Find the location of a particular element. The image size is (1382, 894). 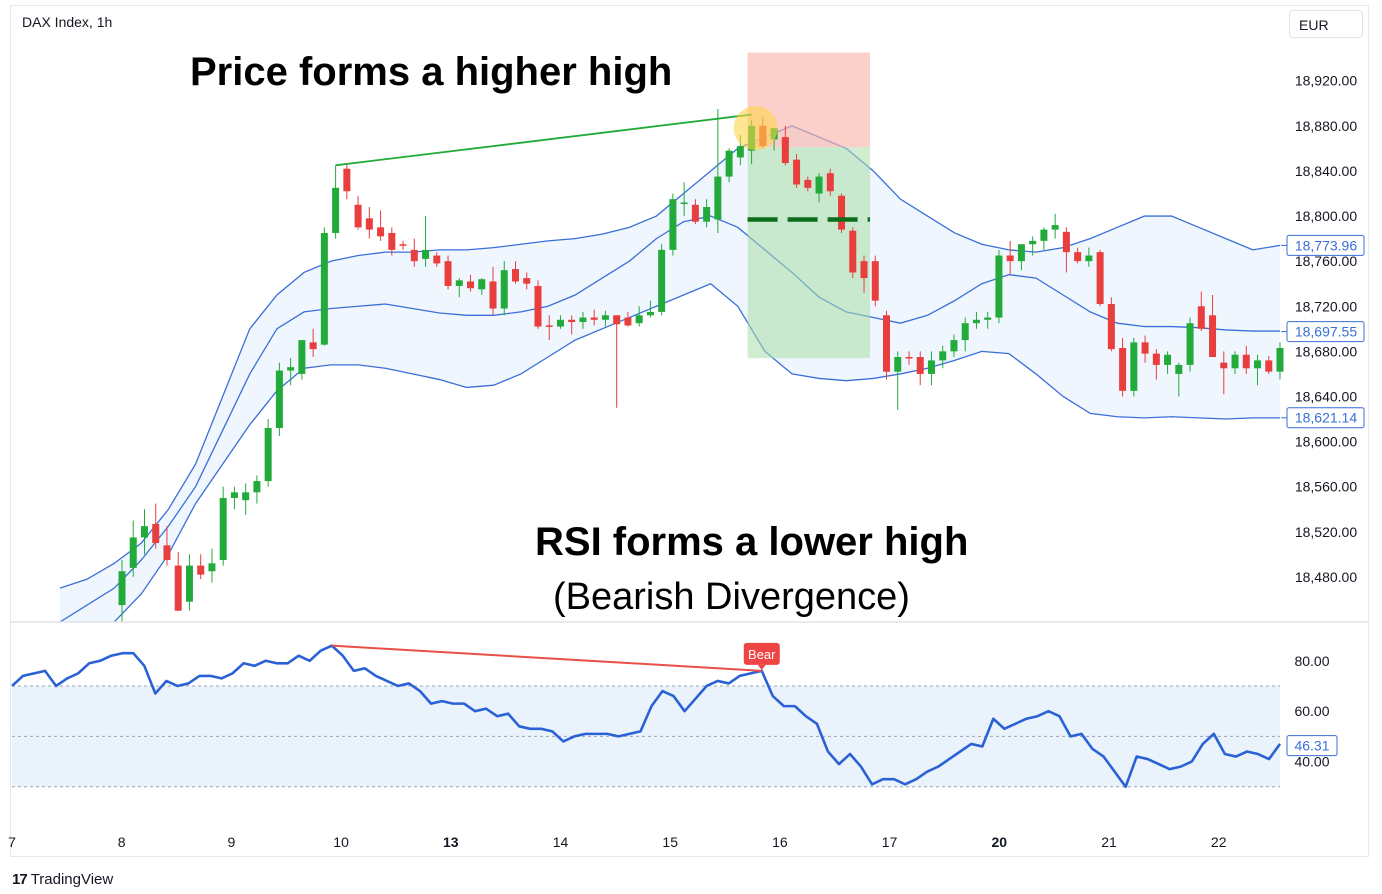

rsi-line is located at coordinates (646, 716).